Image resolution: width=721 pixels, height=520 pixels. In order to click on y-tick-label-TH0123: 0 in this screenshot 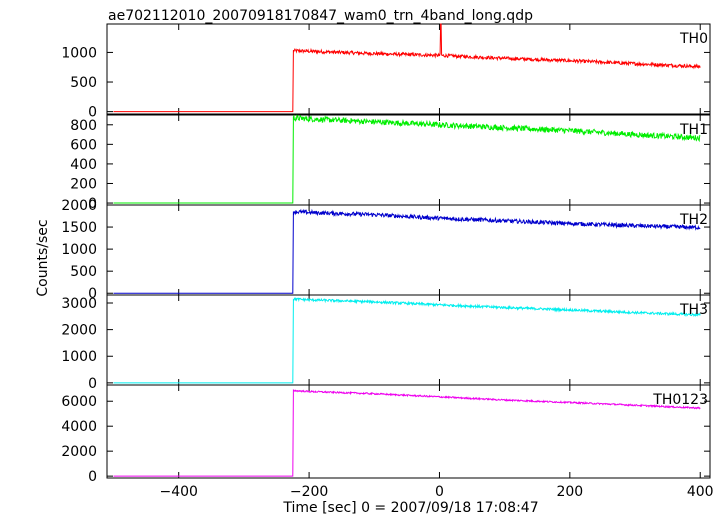, I will do `click(92, 477)`.